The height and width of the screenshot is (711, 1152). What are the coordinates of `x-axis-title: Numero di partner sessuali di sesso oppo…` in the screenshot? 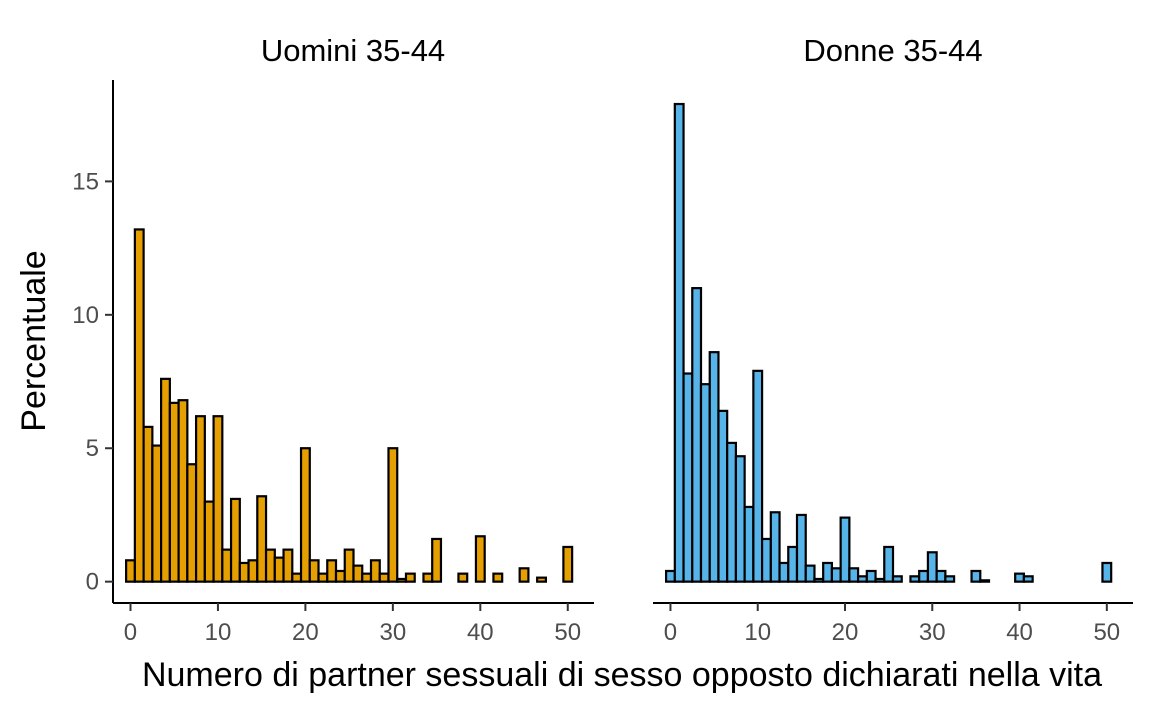 It's located at (622, 675).